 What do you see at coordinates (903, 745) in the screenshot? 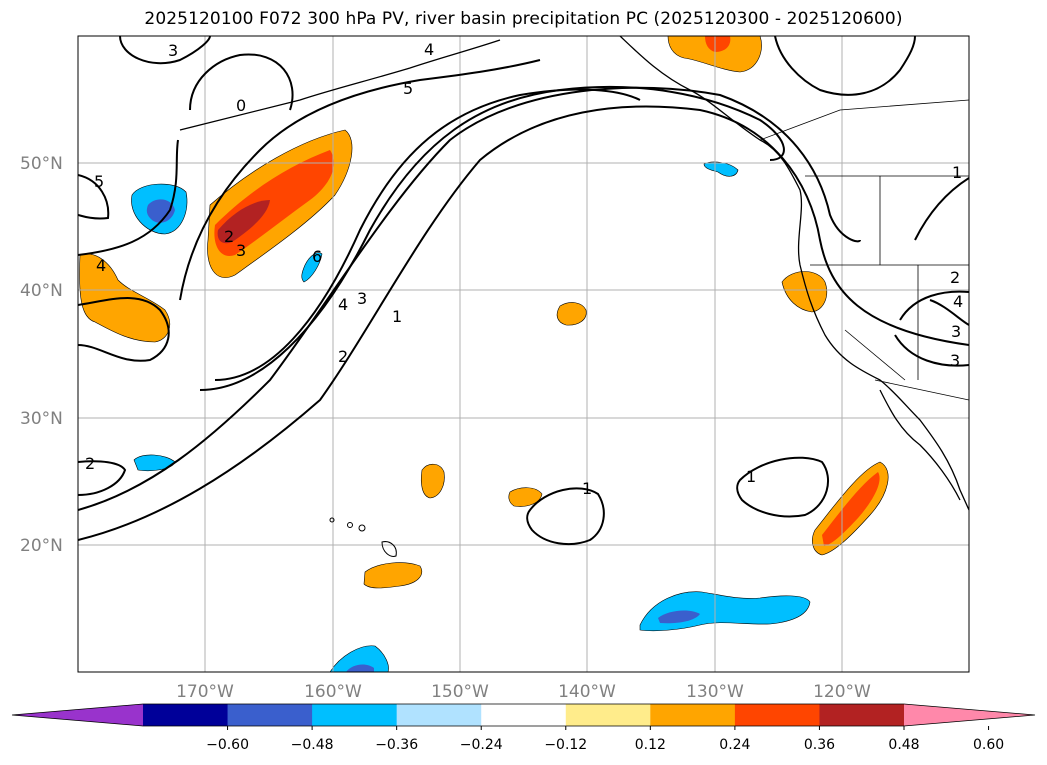
I see `colorbar-tick-label: 0.48` at bounding box center [903, 745].